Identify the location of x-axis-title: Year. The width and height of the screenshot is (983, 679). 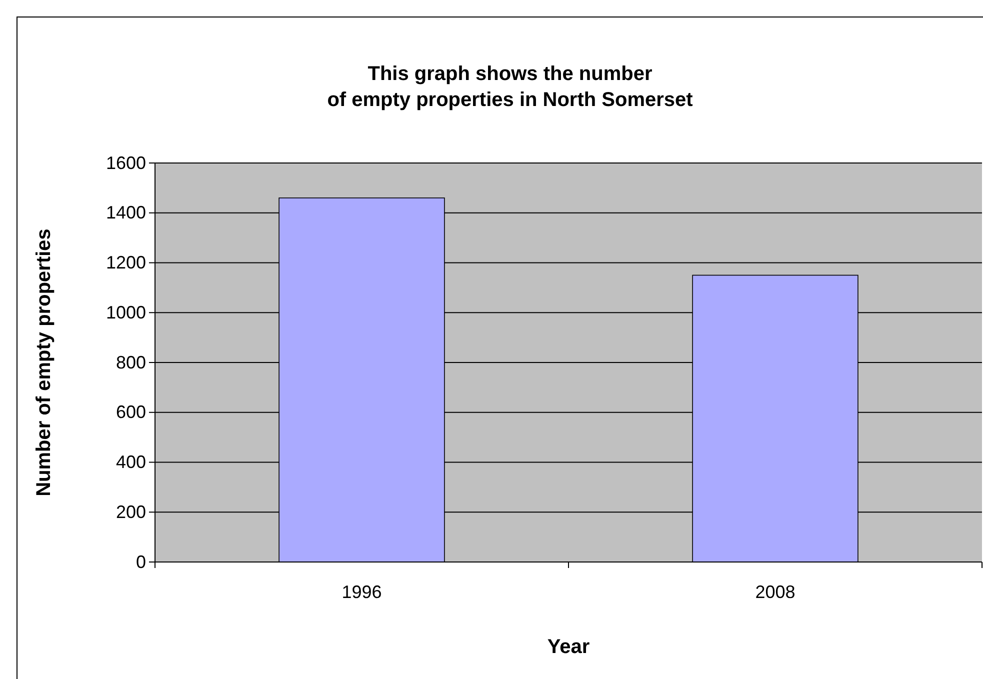
(568, 647).